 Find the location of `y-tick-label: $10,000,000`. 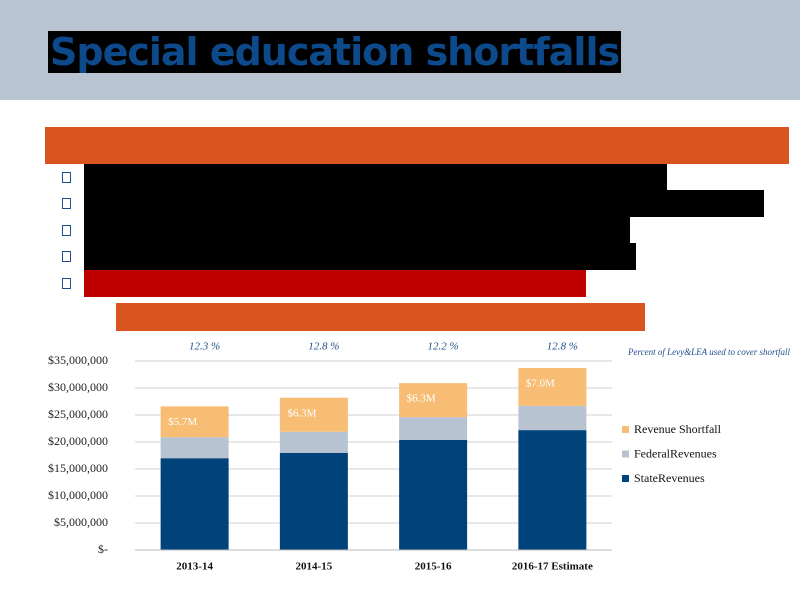

y-tick-label: $10,000,000 is located at coordinates (78, 495).